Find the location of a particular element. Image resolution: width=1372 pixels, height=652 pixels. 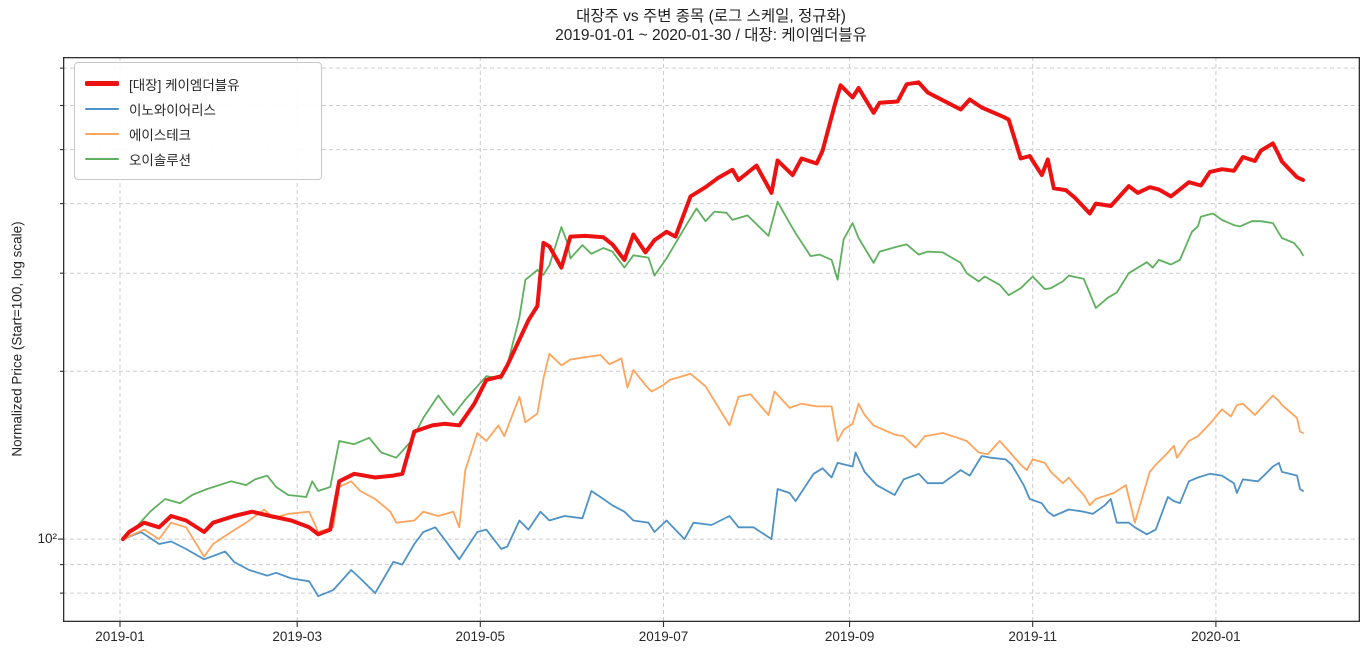

chart-title: 대장주 vs 주변 종목 (로그 스케일, 정규화) is located at coordinates (711, 16).